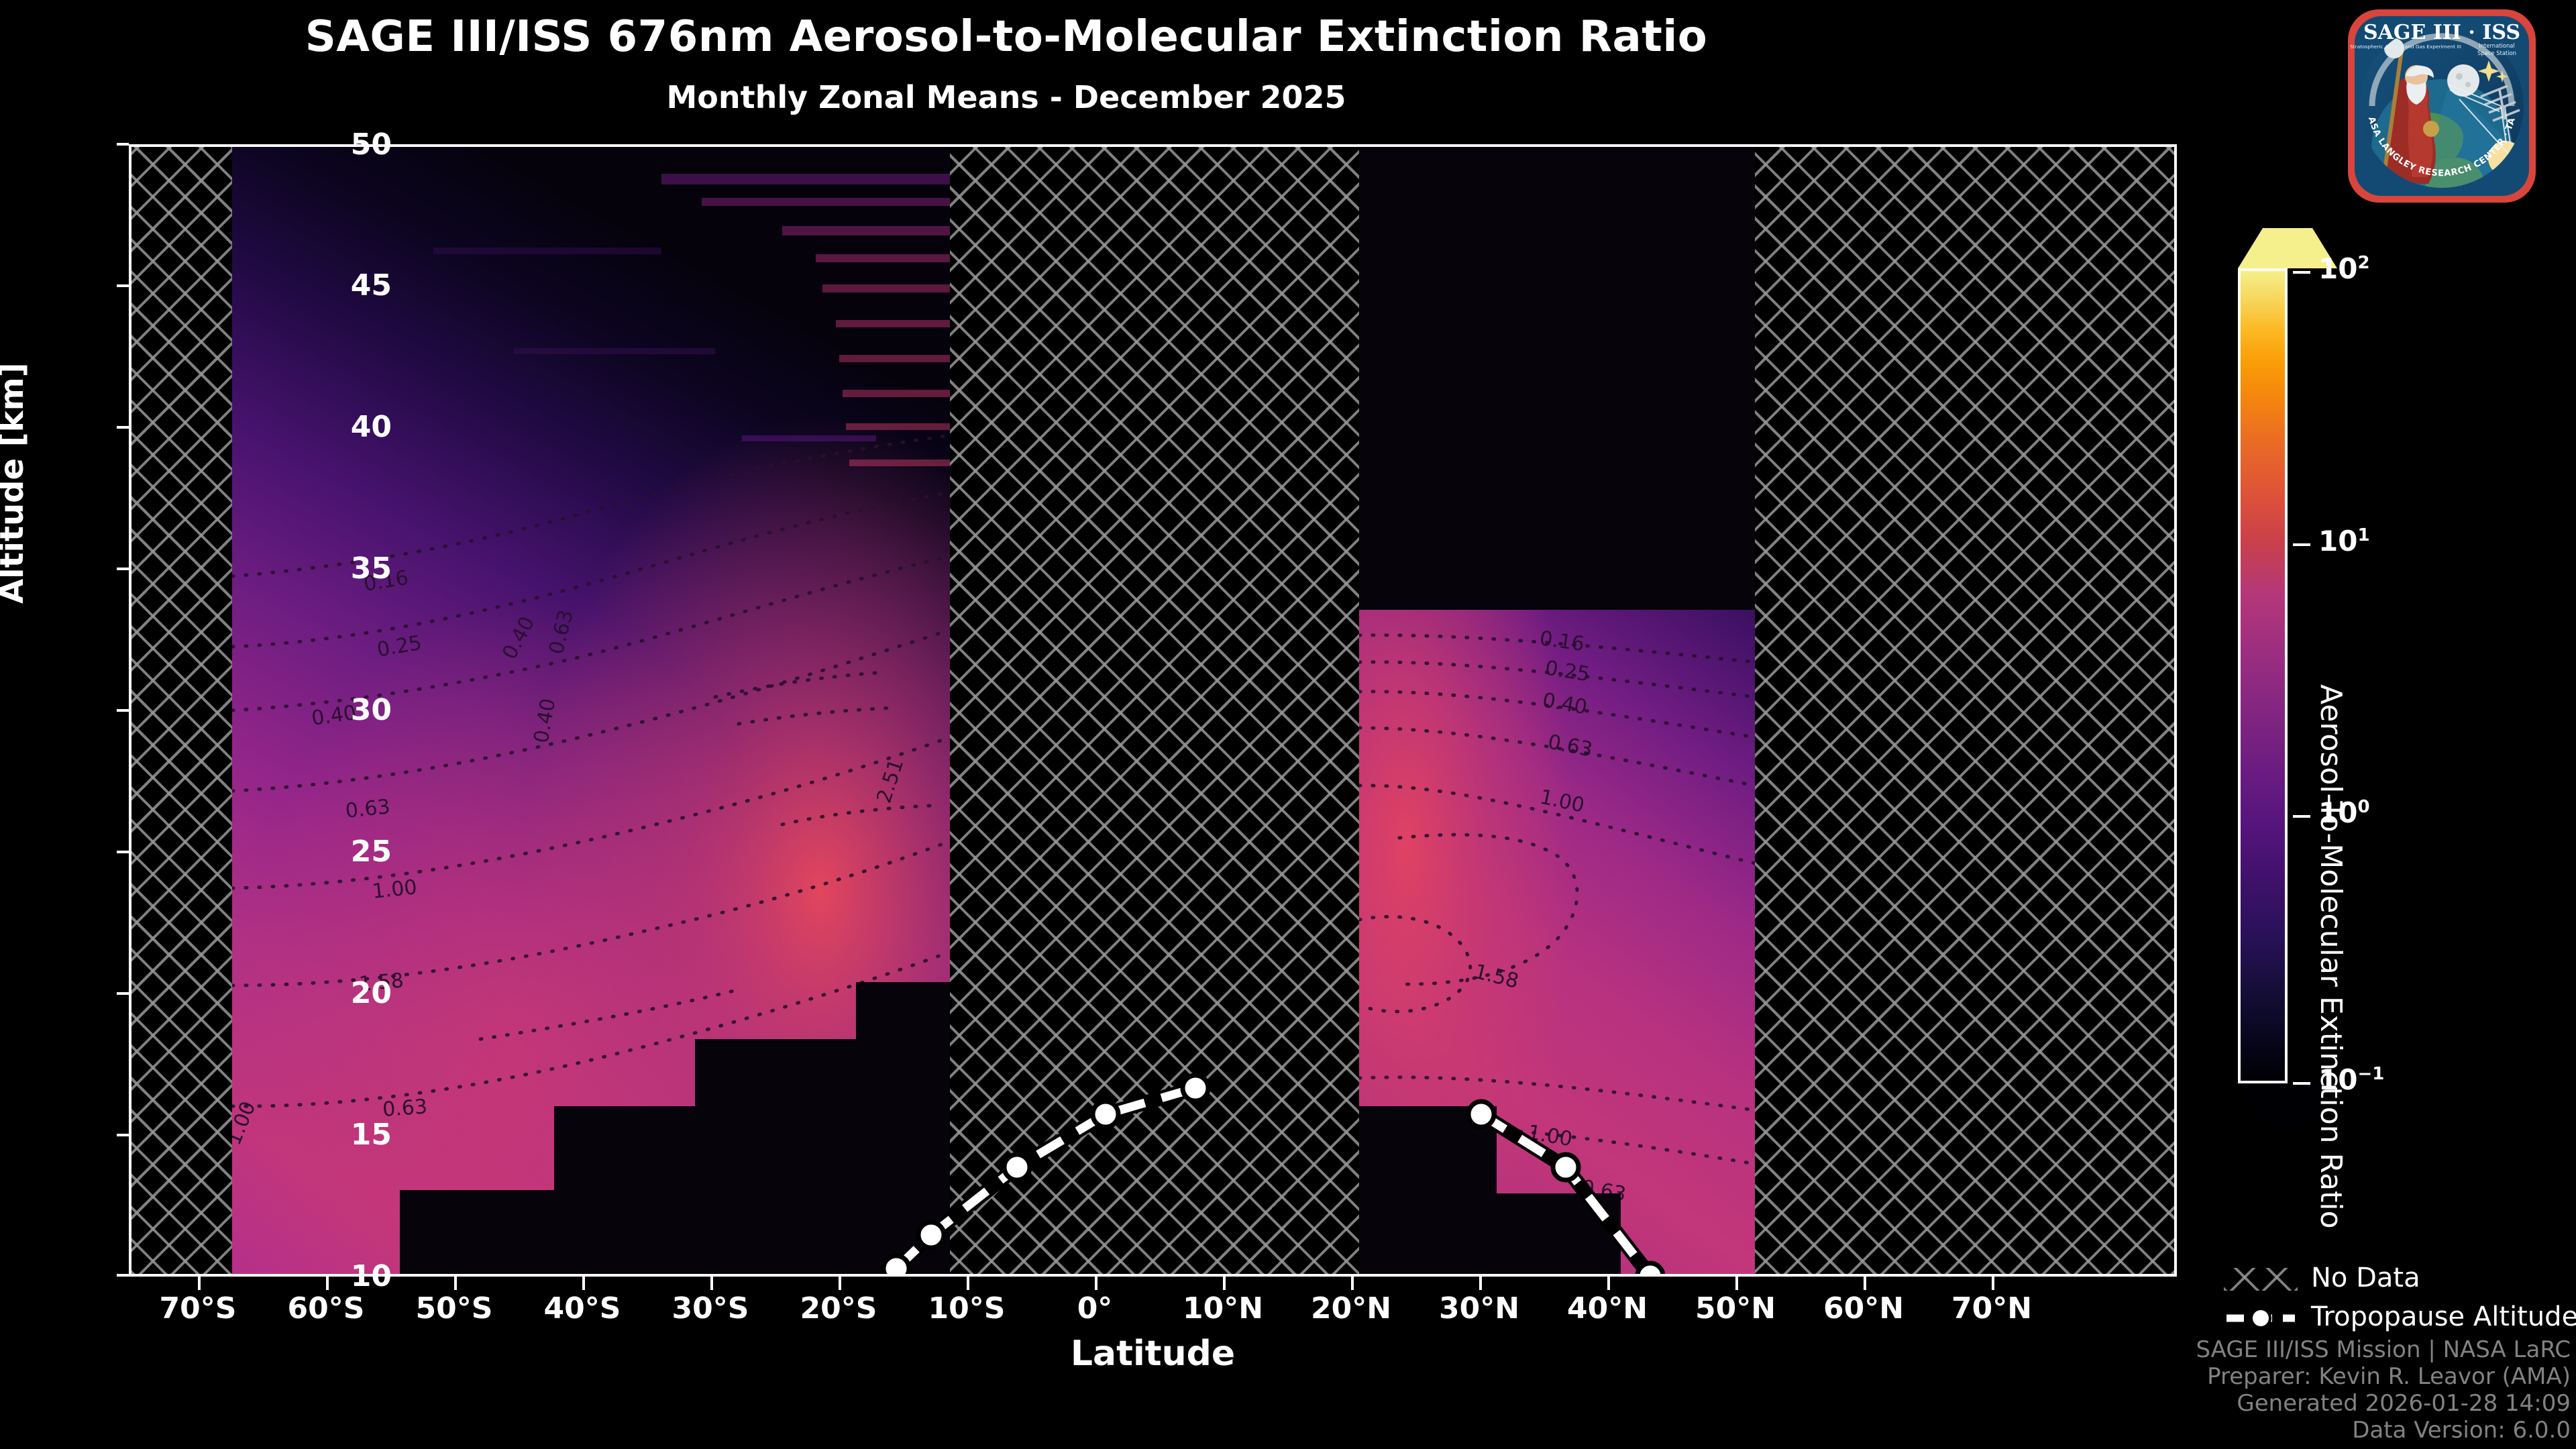 The image size is (2576, 1449). What do you see at coordinates (394, 889) in the screenshot?
I see `svg-text: 1.00` at bounding box center [394, 889].